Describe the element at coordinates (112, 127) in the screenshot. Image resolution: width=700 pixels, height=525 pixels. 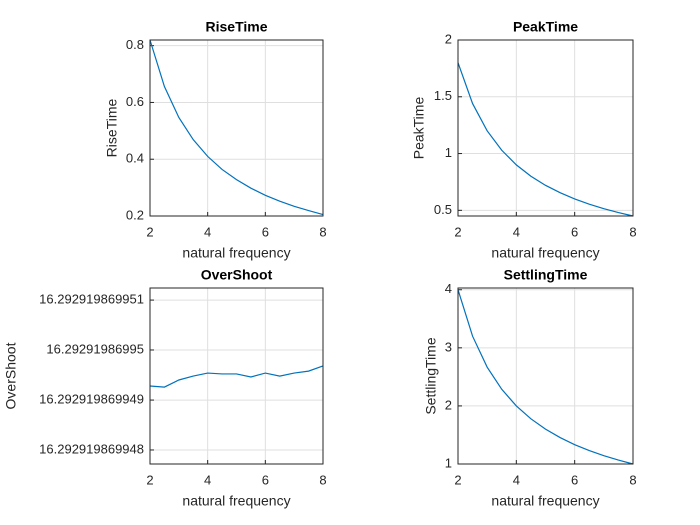
I see `y-axis-label: RiseTime` at that location.